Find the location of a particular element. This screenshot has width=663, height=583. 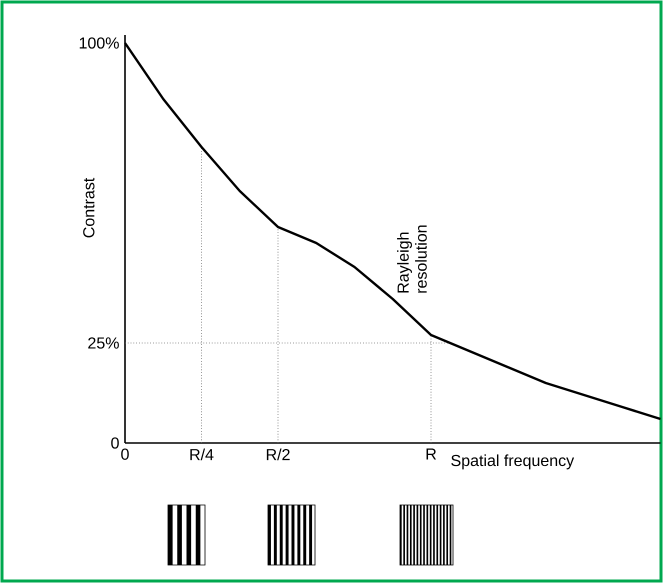

x-tick-label: R/2 is located at coordinates (278, 454).